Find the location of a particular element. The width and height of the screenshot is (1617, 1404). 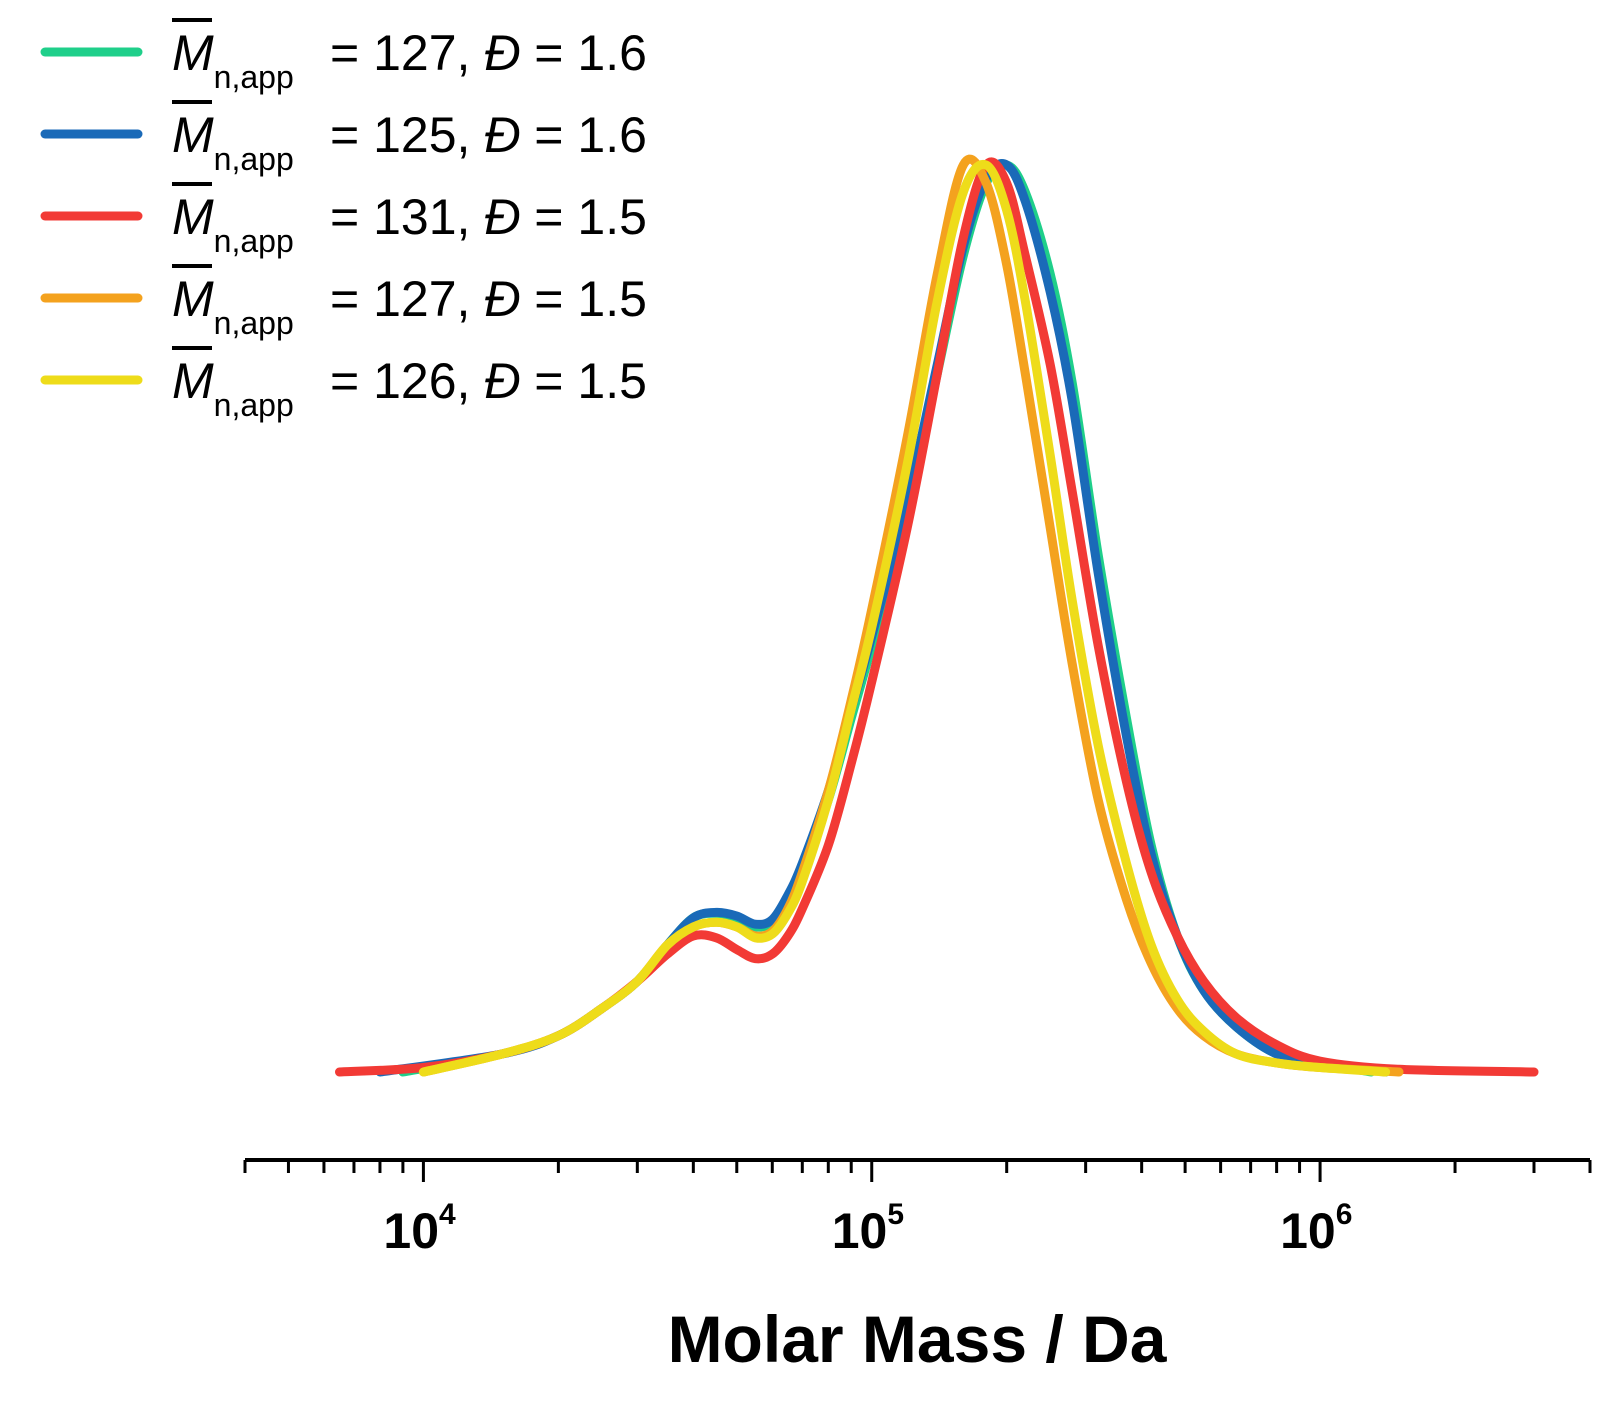

legend-item: Mn,app = 125, Đ = 1.6 is located at coordinates (343, 138).